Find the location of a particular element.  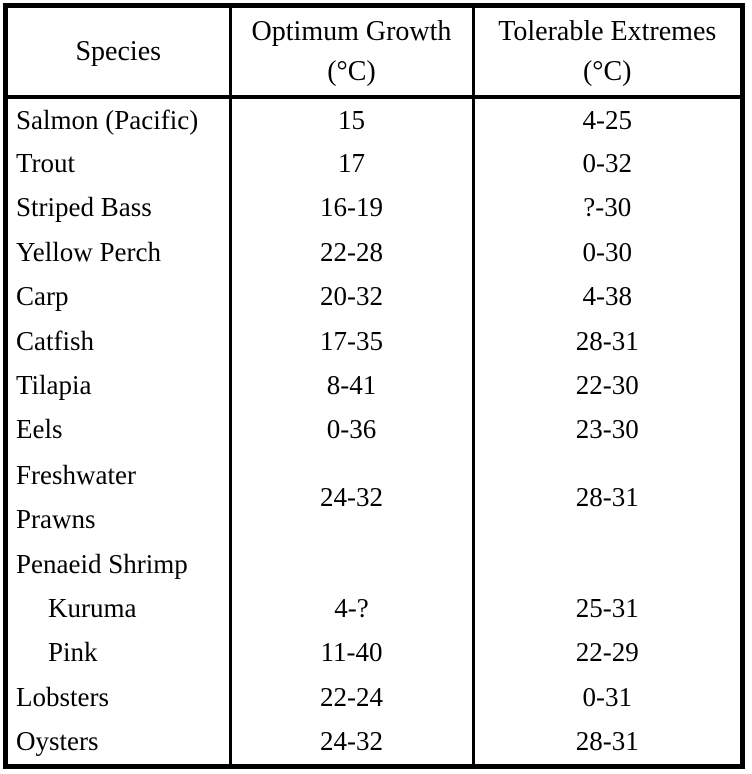

table-row-penaeid-shrimp: Penaeid Shrimp is located at coordinates (374, 564).